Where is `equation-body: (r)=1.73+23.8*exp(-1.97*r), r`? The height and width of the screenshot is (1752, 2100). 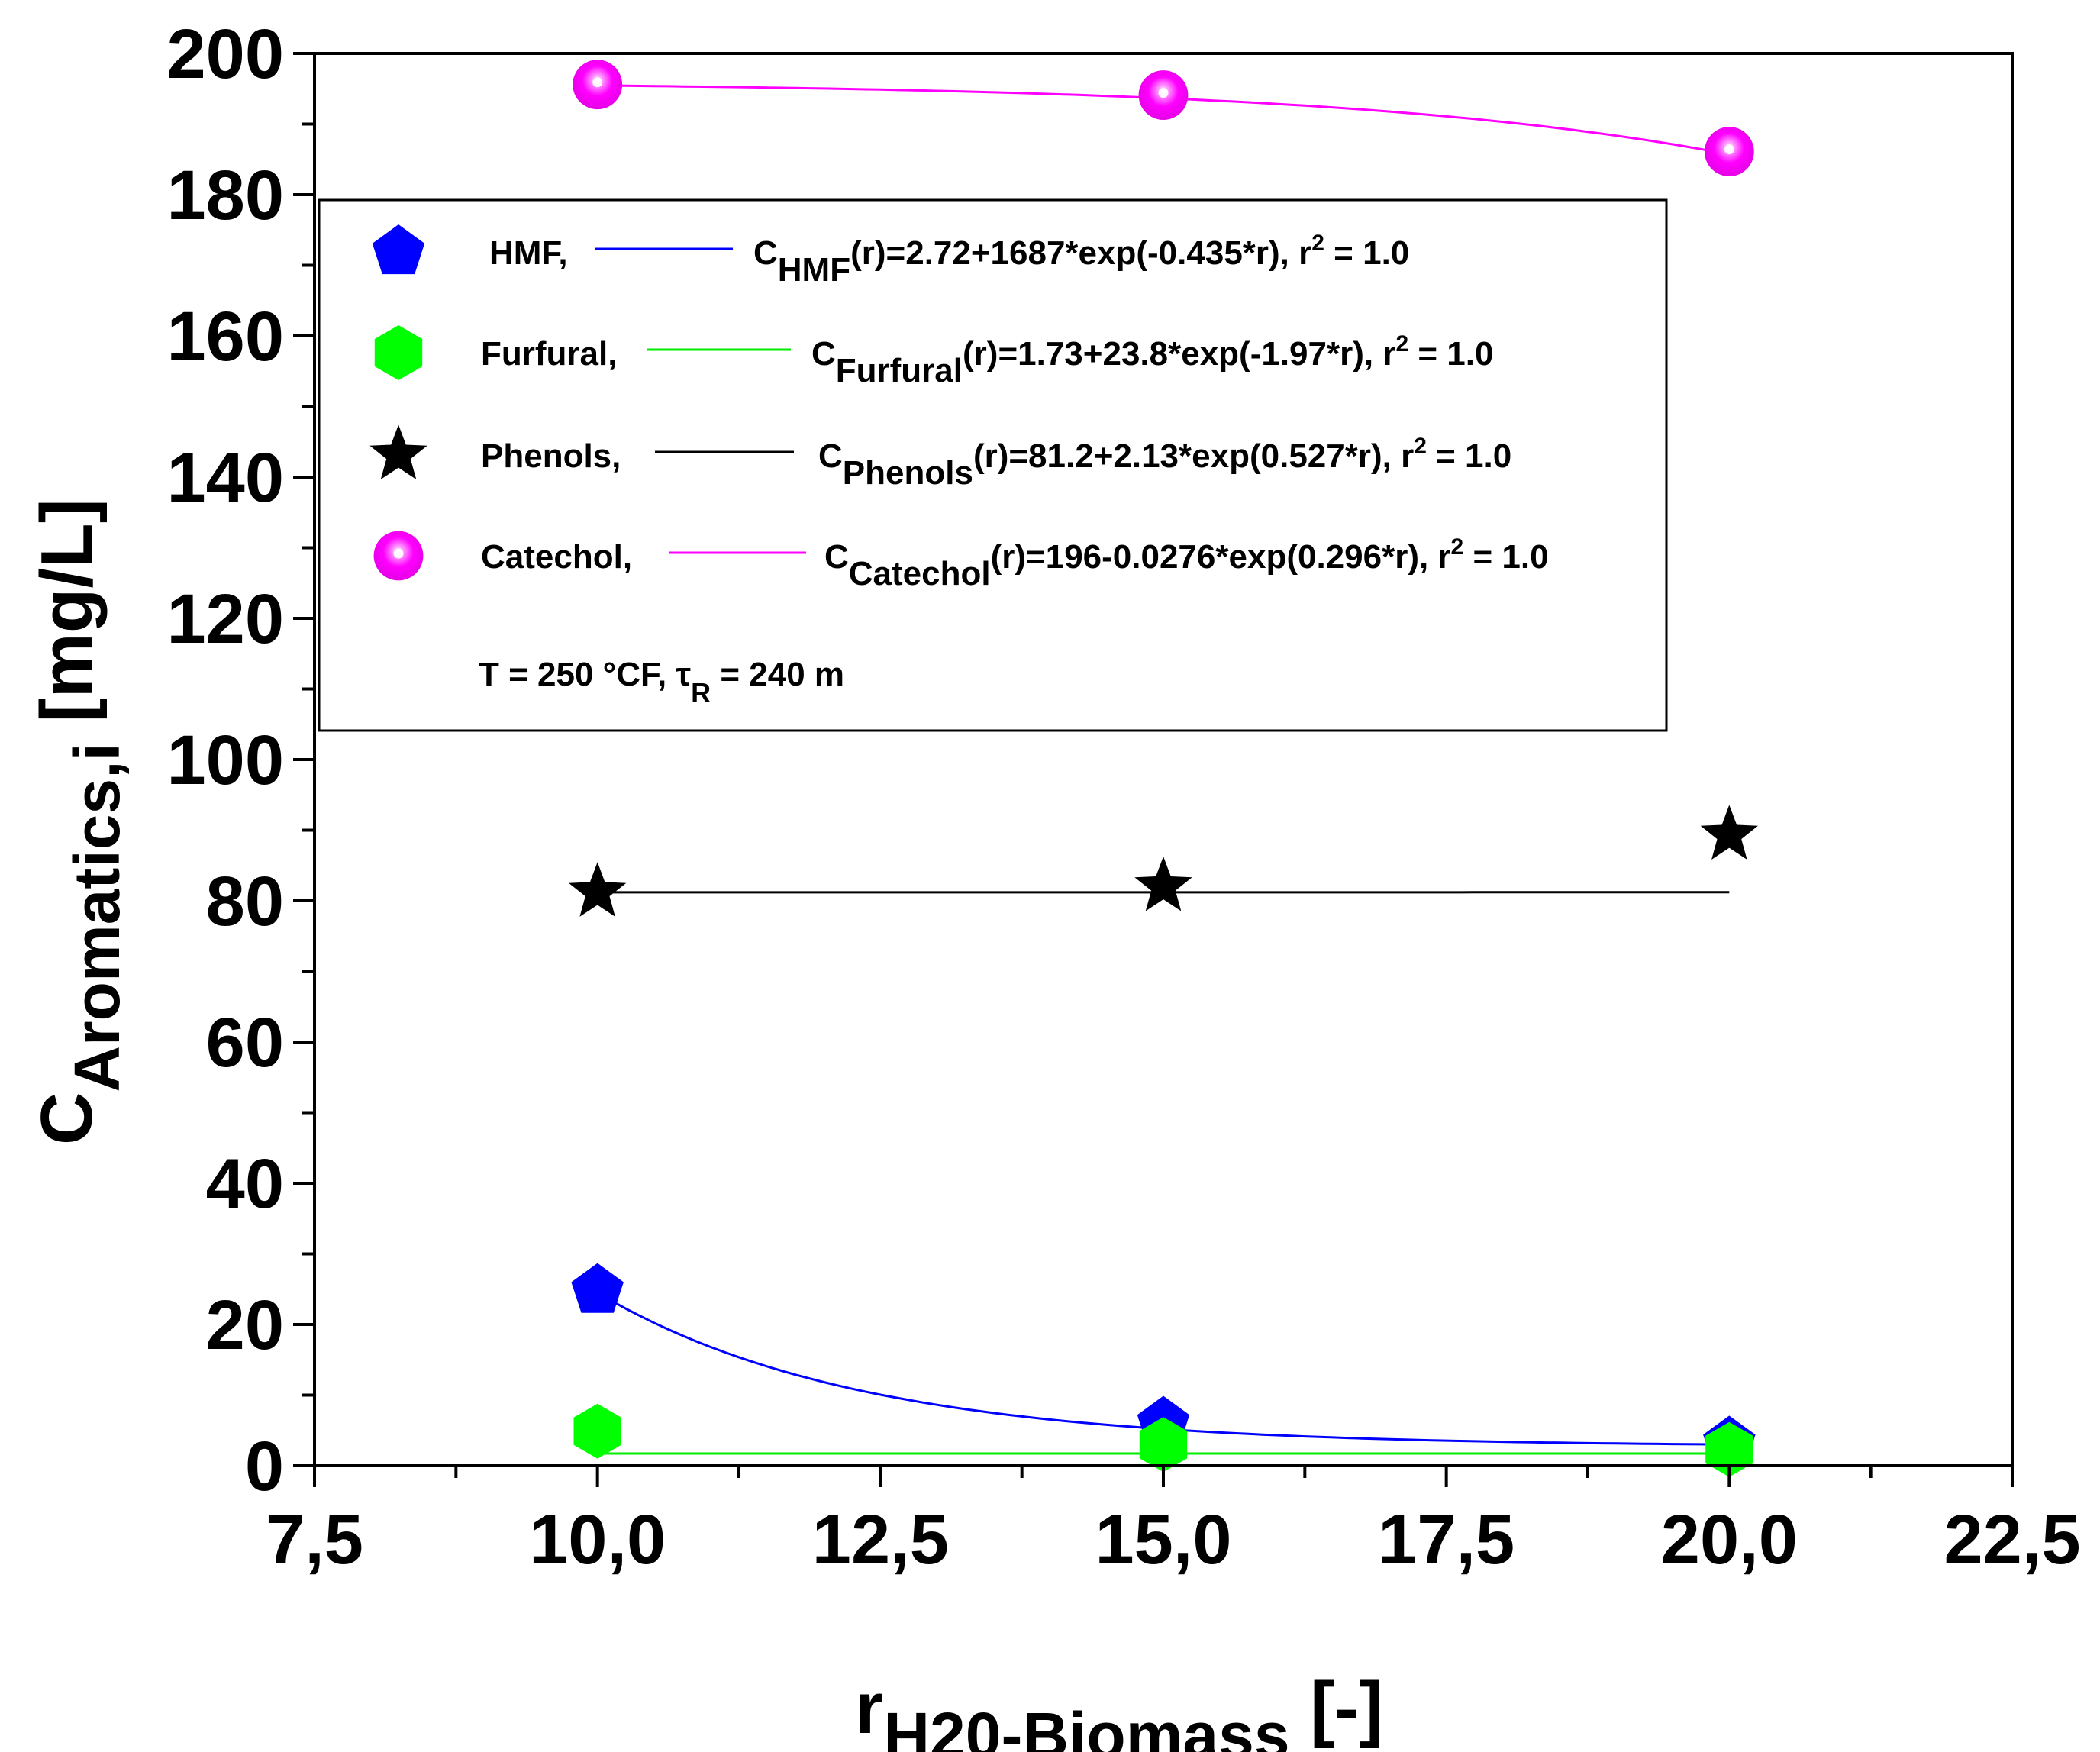 equation-body: (r)=1.73+23.8*exp(-1.97*r), r is located at coordinates (1179, 354).